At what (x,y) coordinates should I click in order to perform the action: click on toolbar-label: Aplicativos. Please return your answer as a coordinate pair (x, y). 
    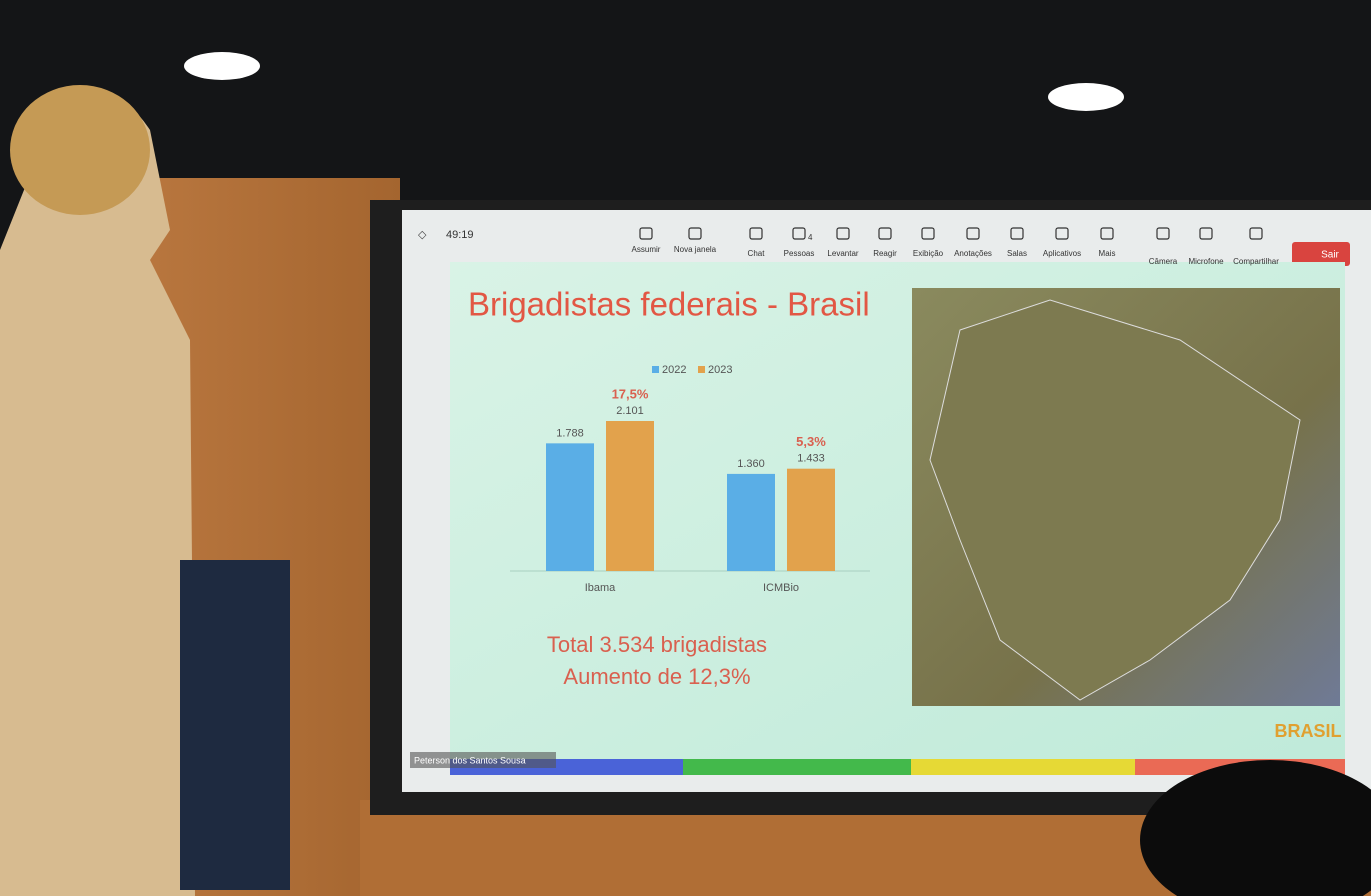
    Looking at the image, I should click on (1062, 253).